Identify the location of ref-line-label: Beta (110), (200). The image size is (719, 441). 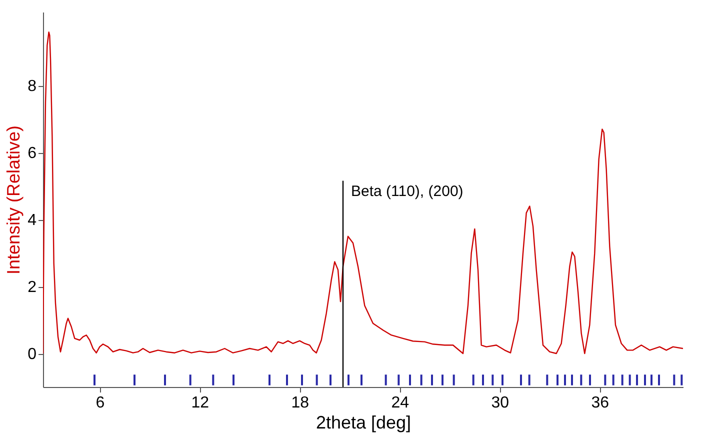
(407, 191).